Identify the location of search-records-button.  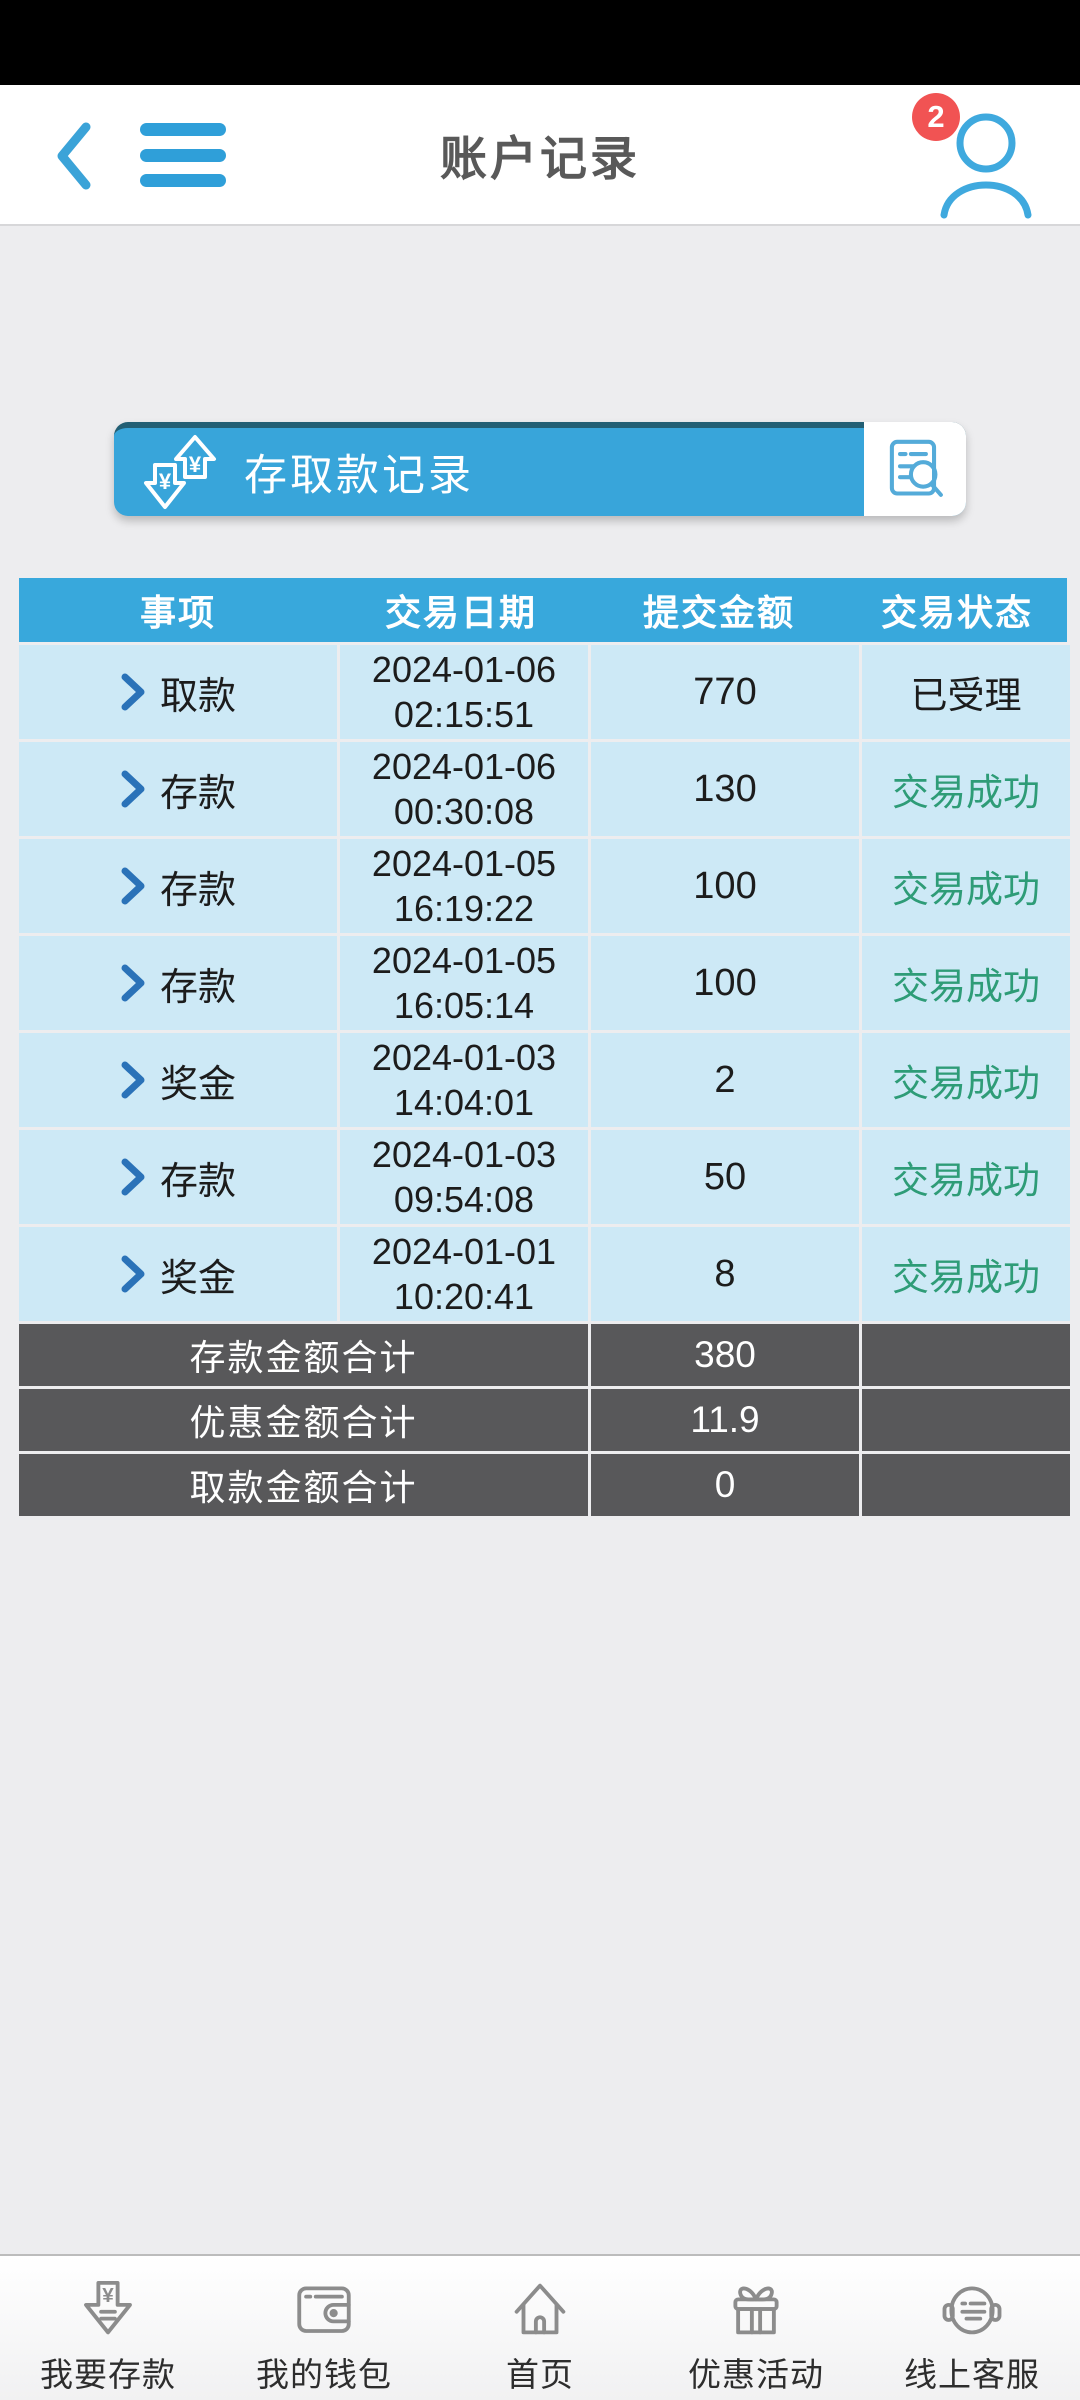
(915, 469).